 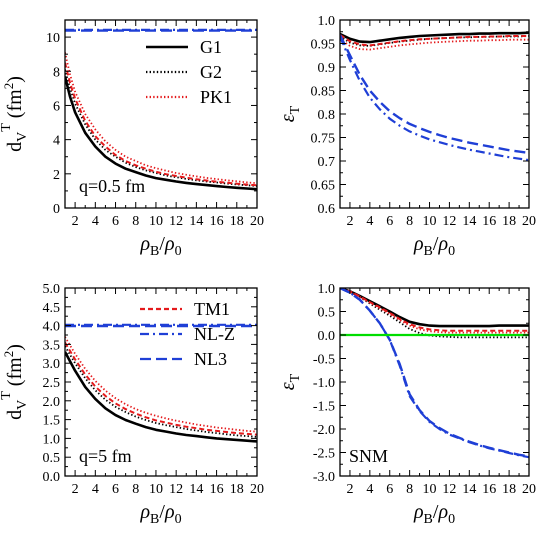 I want to click on legend-label-g1: G1, so click(x=211, y=47).